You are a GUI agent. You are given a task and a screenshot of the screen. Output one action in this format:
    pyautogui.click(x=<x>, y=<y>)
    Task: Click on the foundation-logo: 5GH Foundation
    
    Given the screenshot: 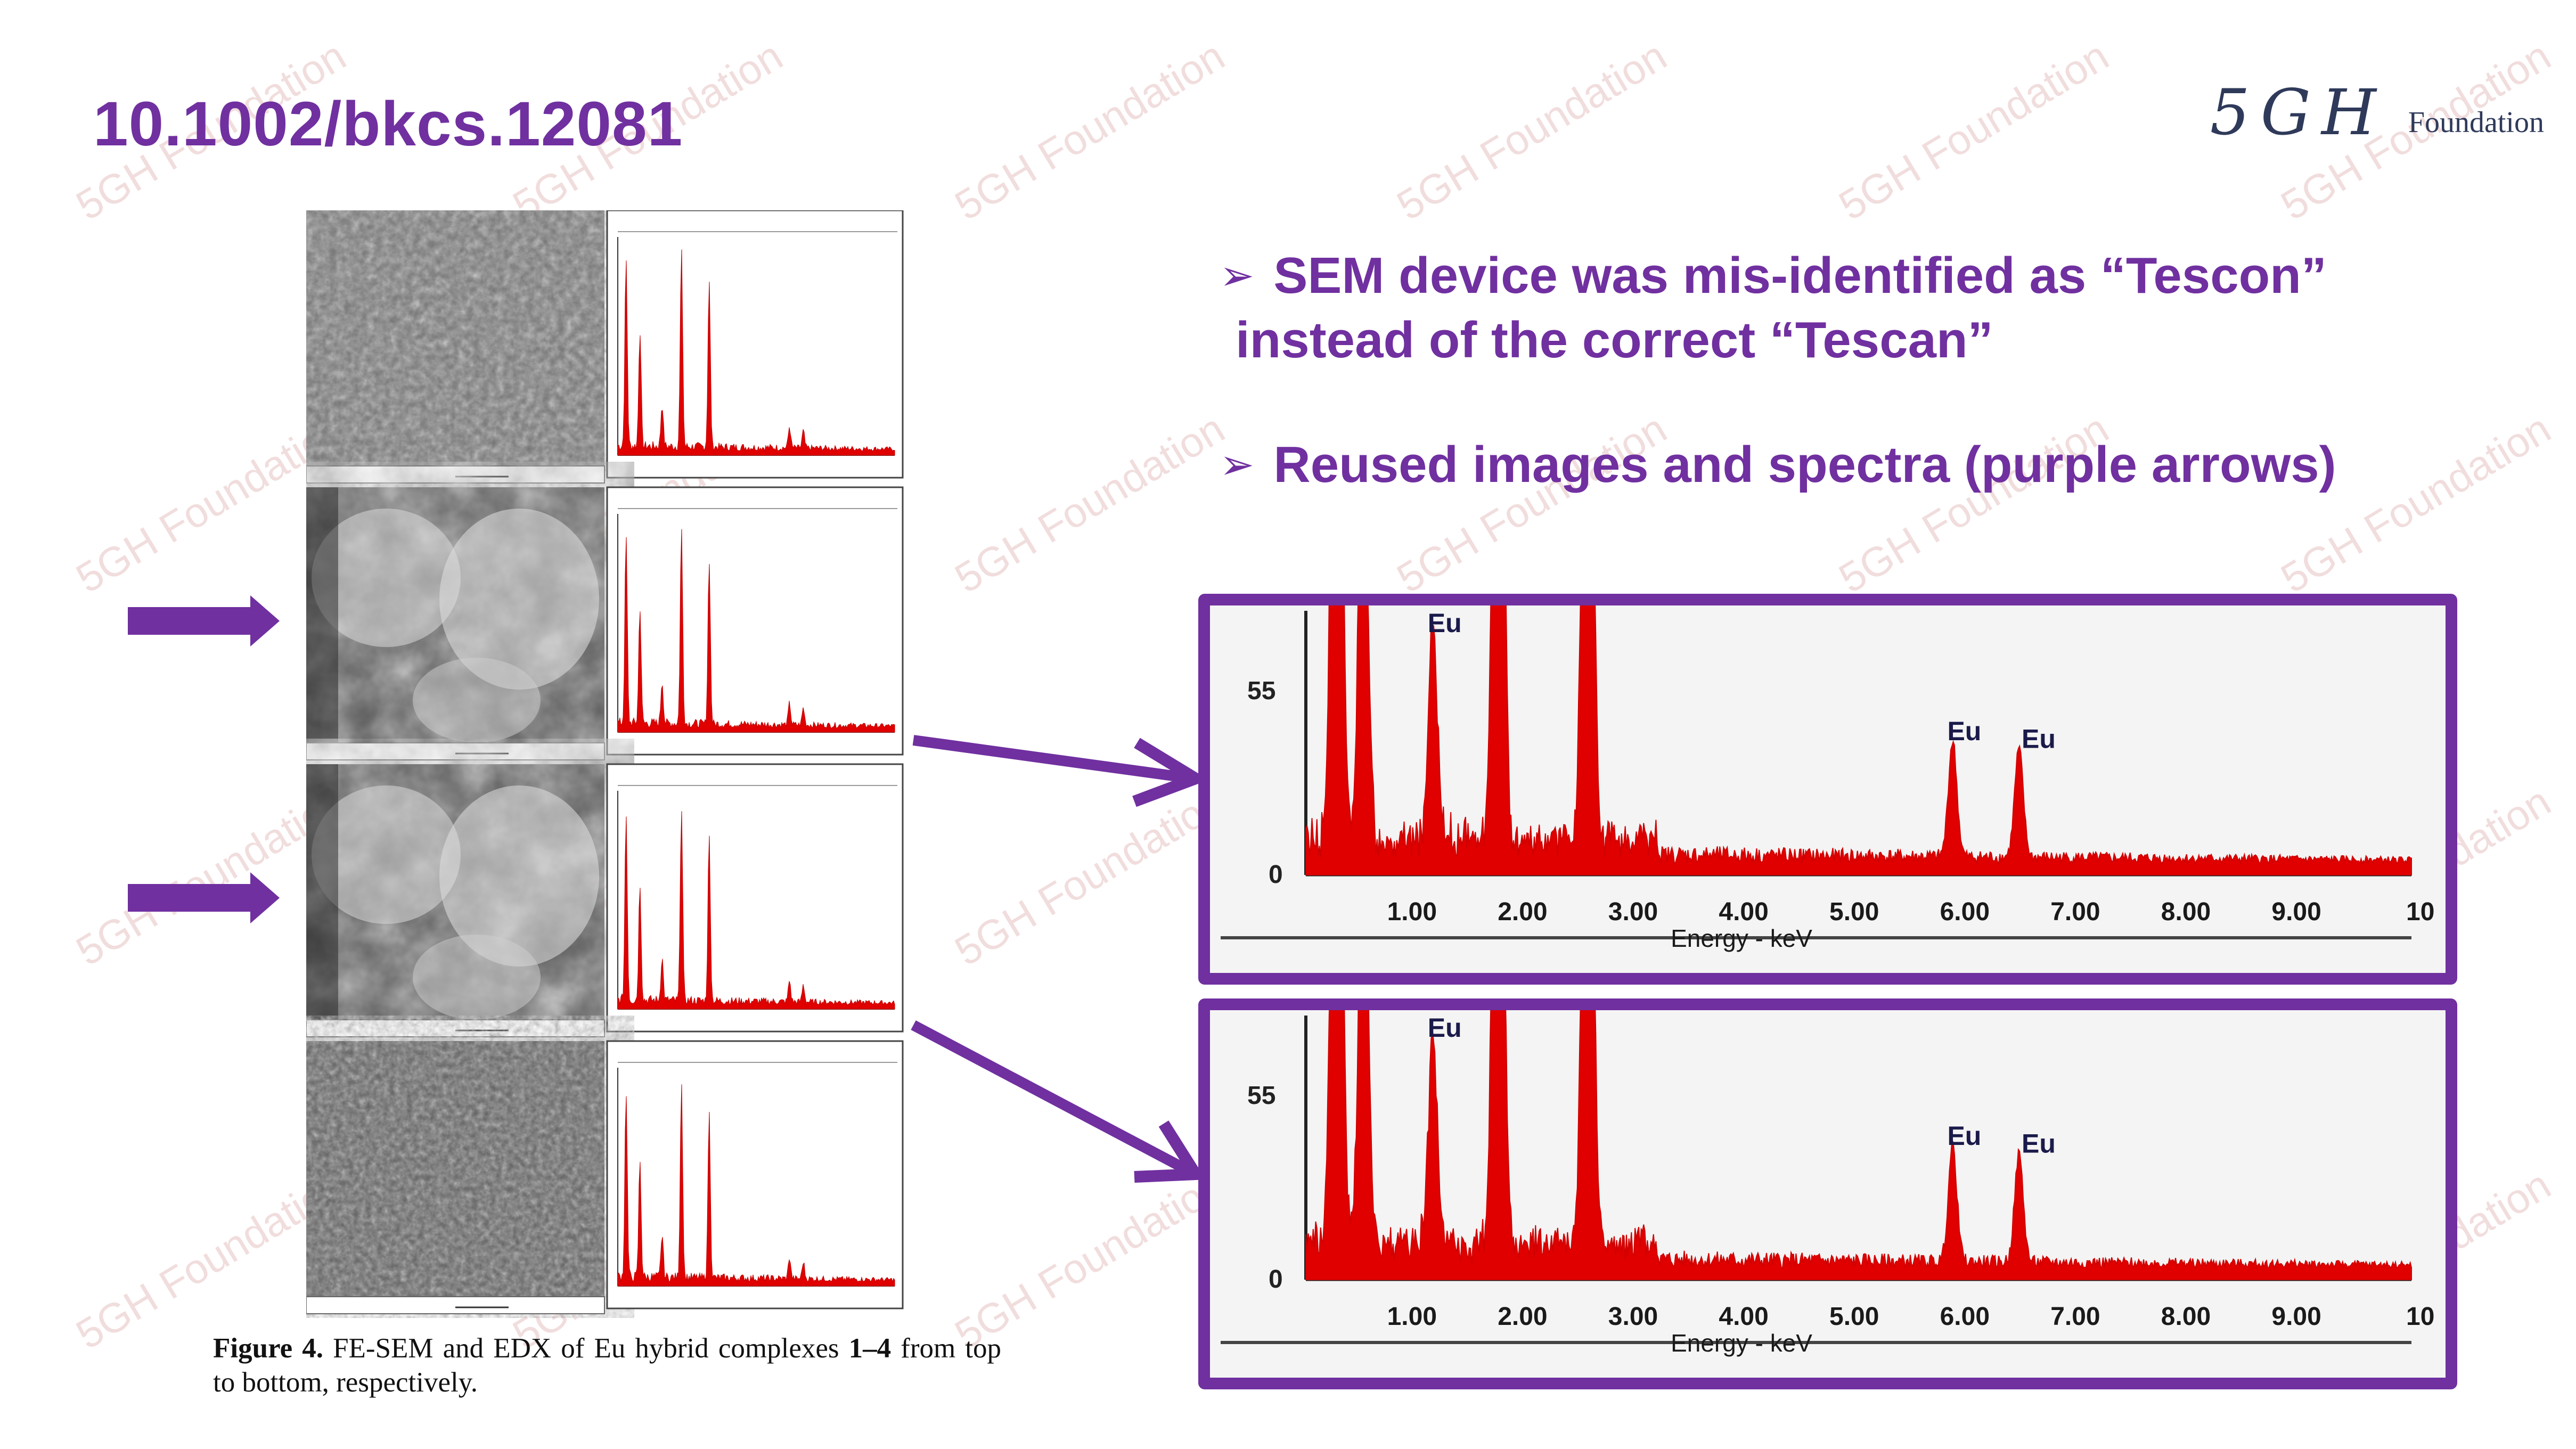 What is the action you would take?
    pyautogui.click(x=2377, y=106)
    